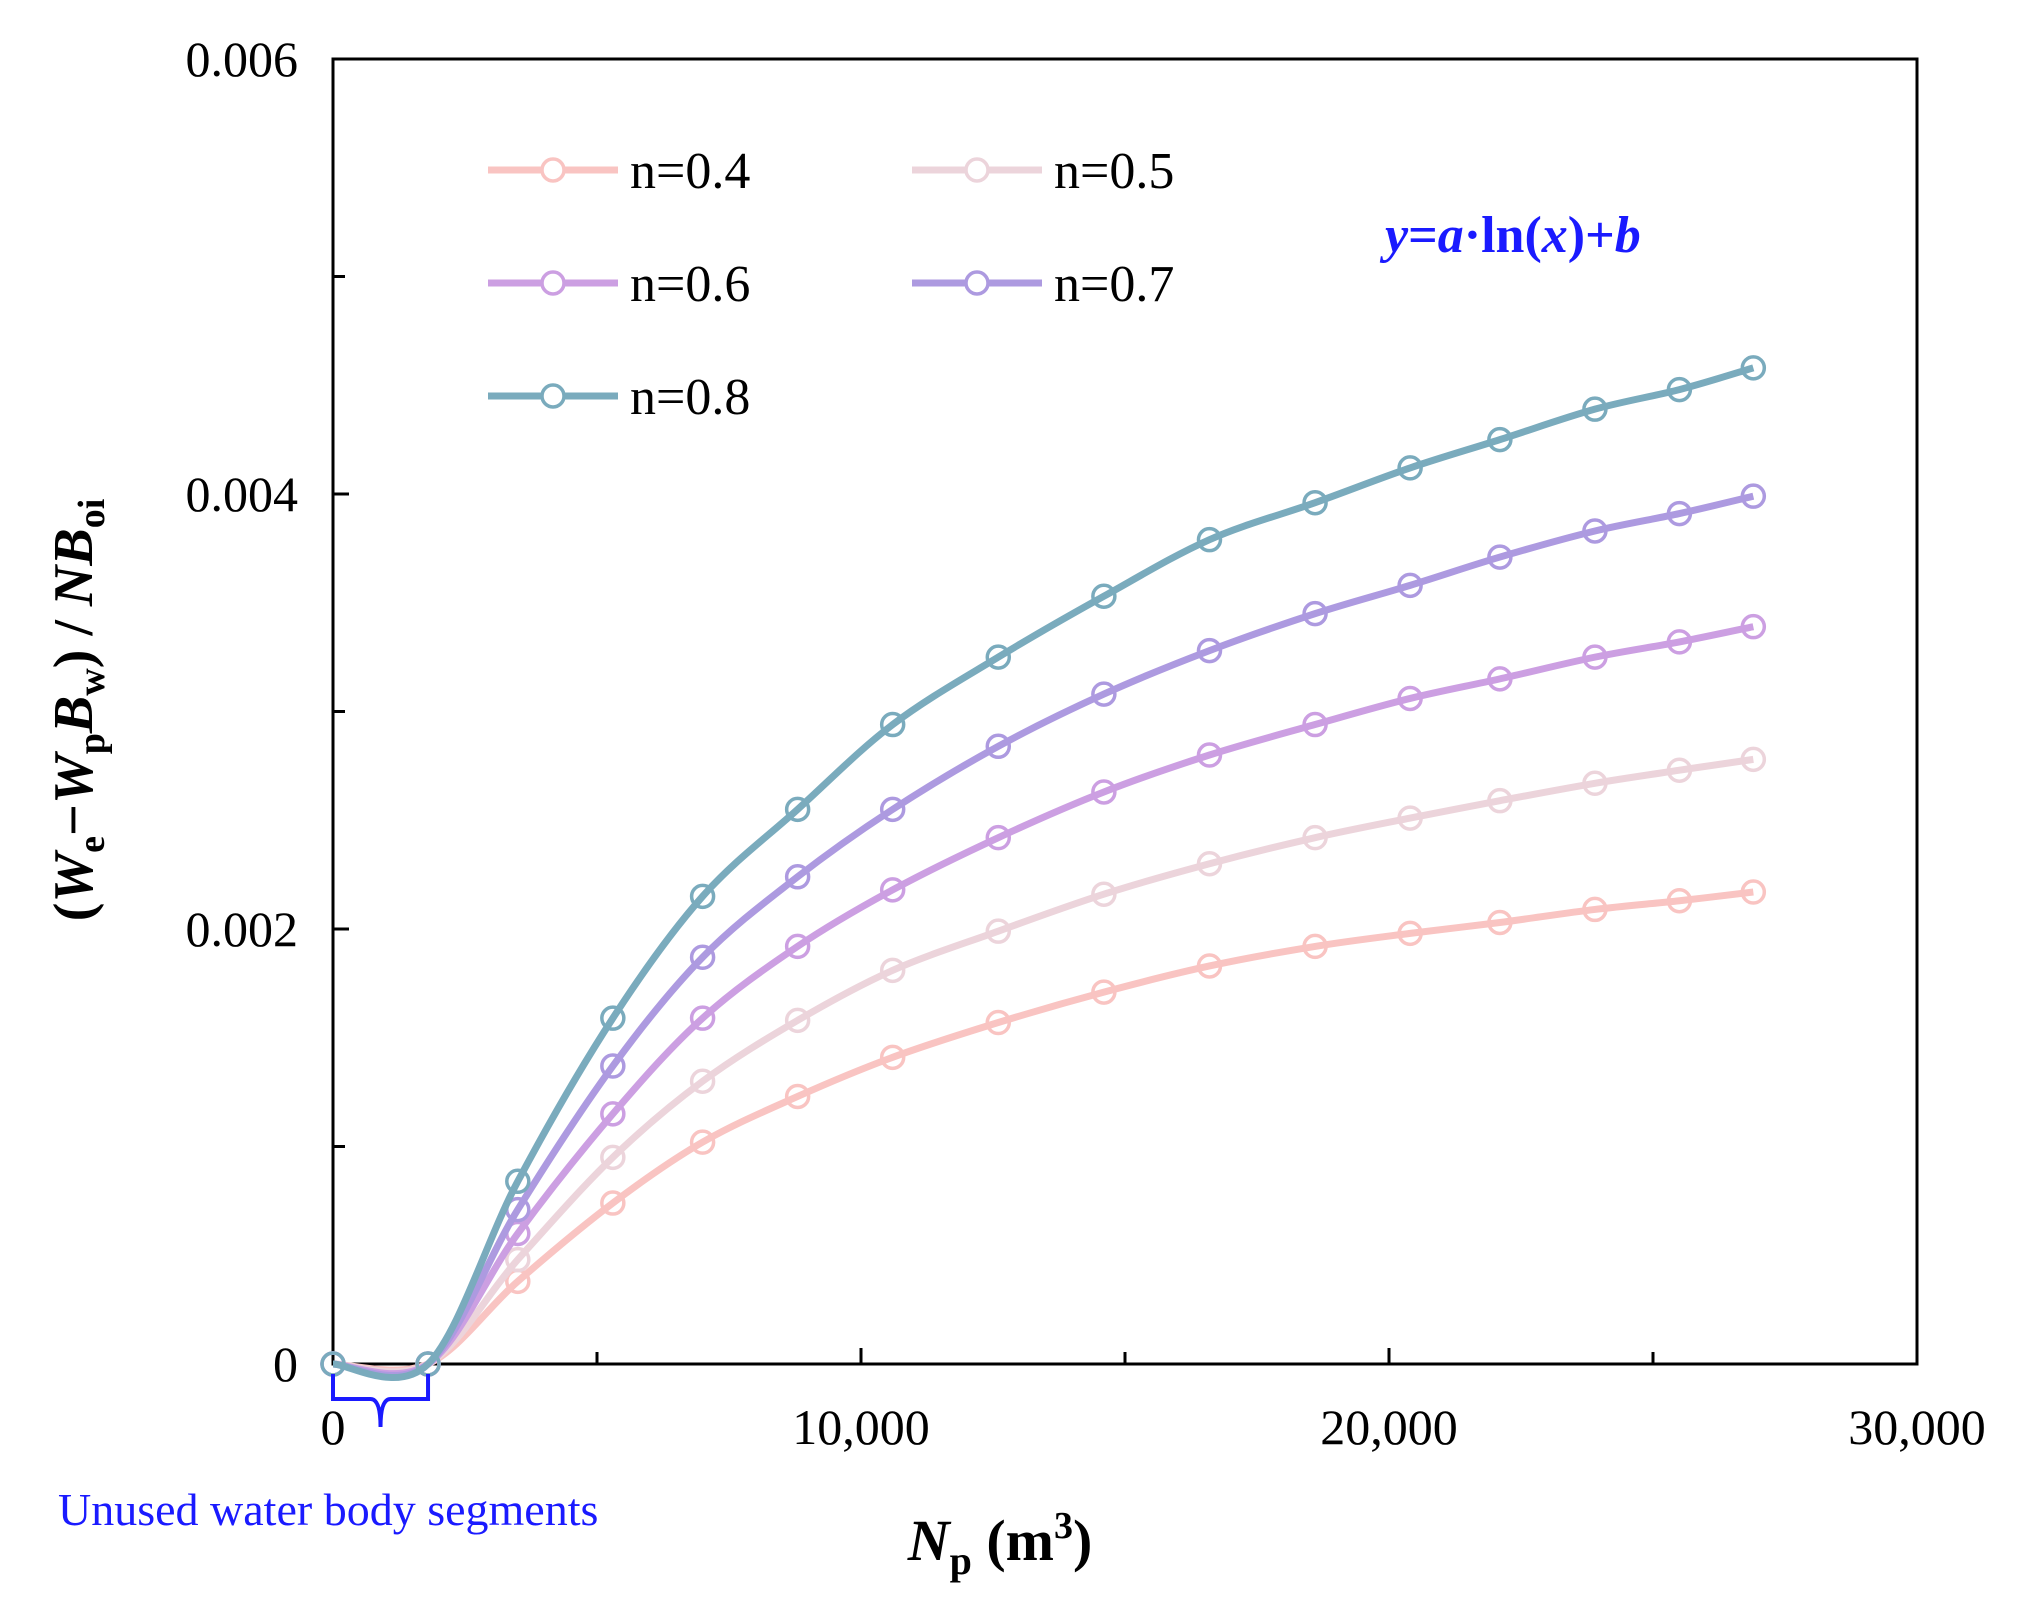 This screenshot has height=1602, width=2026. Describe the element at coordinates (242, 494) in the screenshot. I see `y-tick-label: 0.004` at that location.